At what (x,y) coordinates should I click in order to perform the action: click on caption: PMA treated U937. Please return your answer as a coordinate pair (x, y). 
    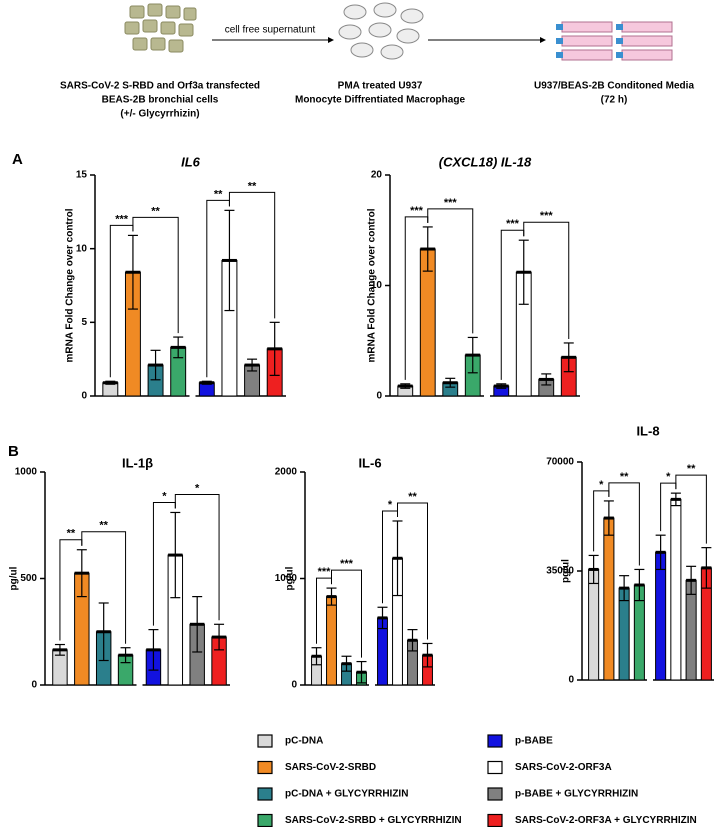
    Looking at the image, I should click on (380, 86).